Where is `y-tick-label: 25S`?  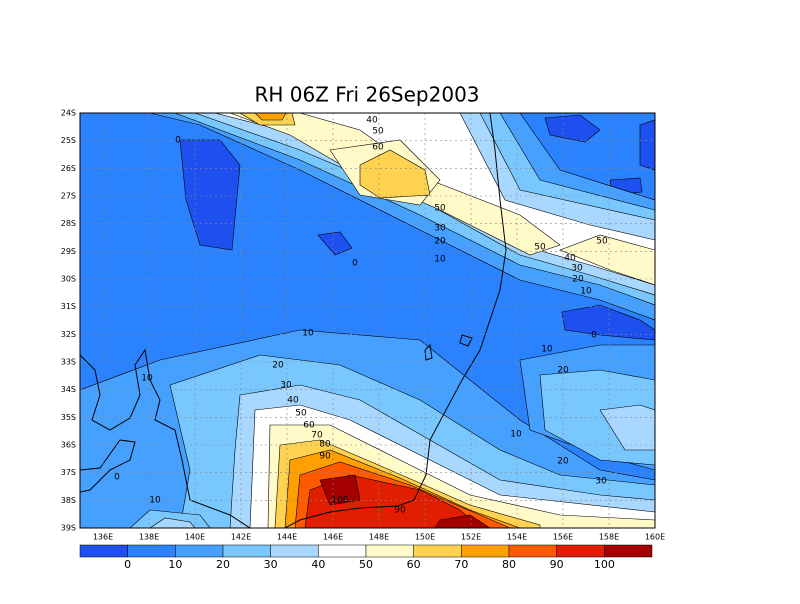 y-tick-label: 25S is located at coordinates (68, 140).